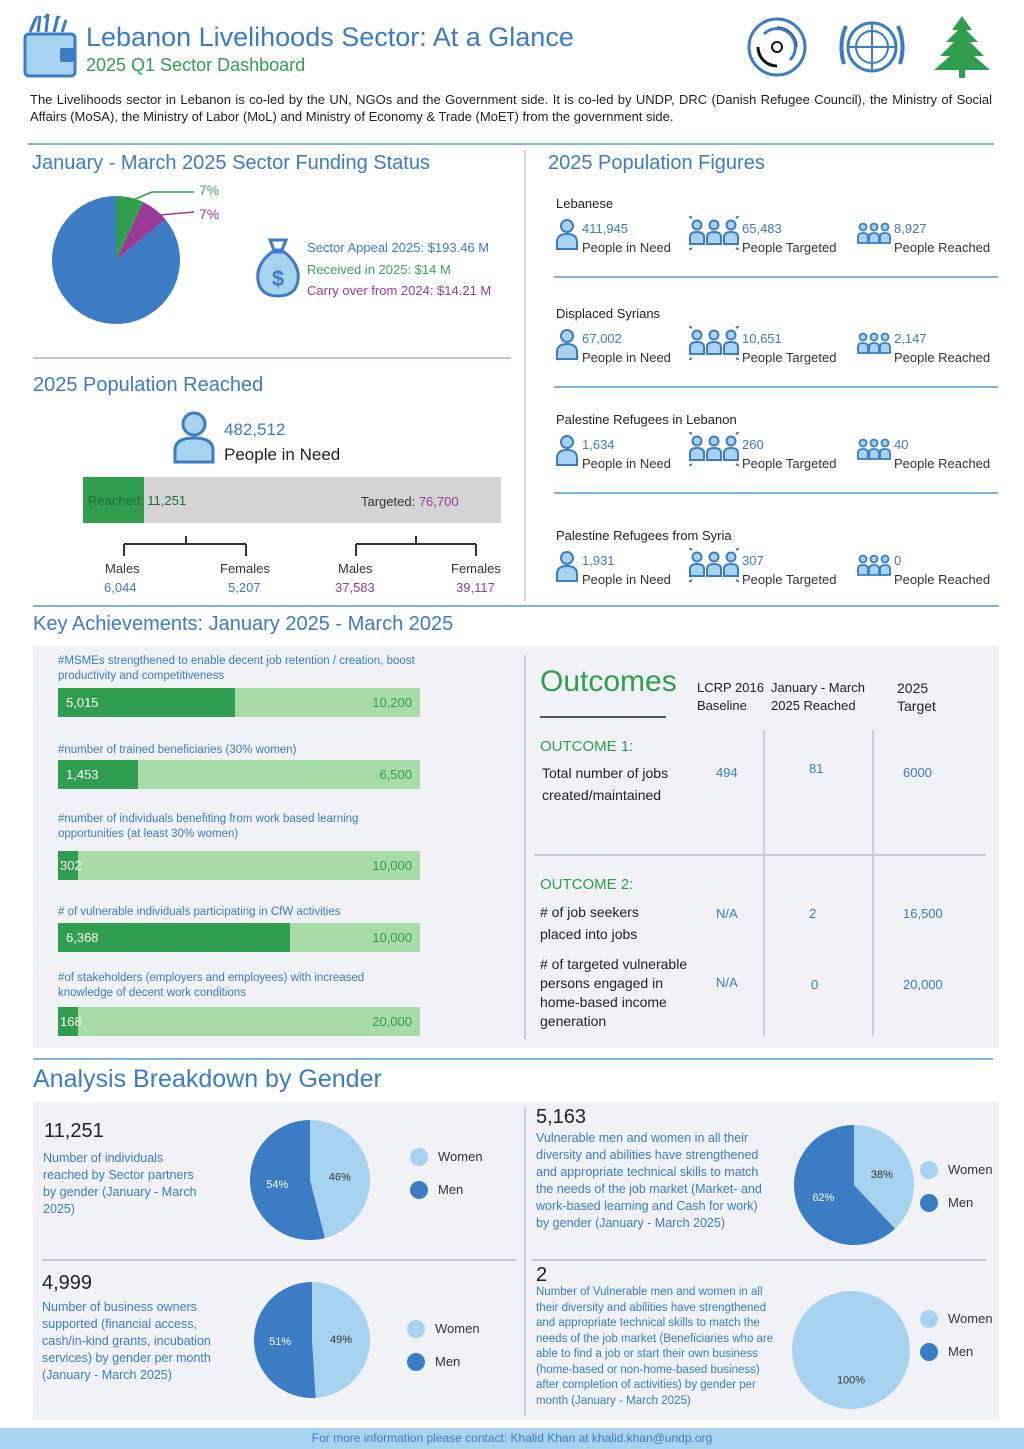 Image resolution: width=1024 pixels, height=1449 pixels. I want to click on gender-pie-women-label: 100%, so click(851, 1381).